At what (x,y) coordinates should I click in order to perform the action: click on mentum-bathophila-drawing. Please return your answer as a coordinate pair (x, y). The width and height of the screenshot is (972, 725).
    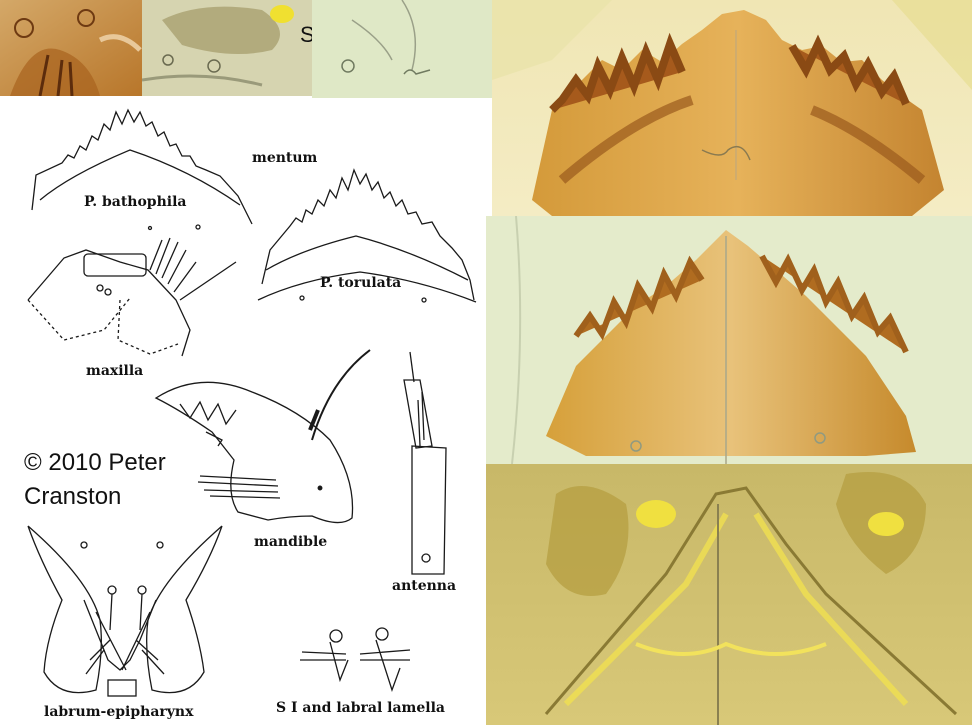
    Looking at the image, I should click on (142, 166).